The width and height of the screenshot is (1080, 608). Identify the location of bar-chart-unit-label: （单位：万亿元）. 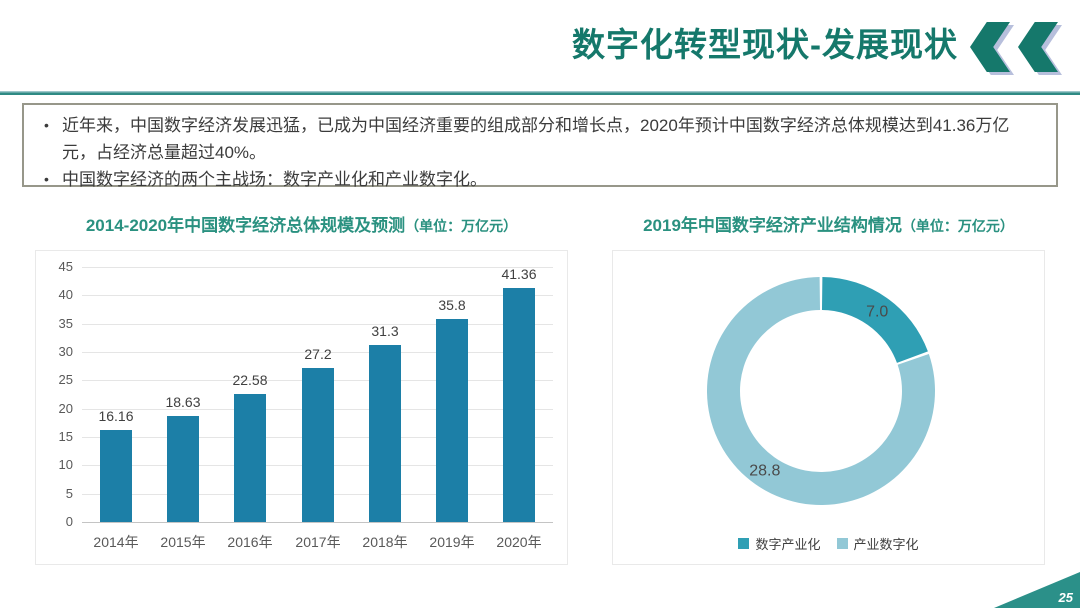
(461, 226).